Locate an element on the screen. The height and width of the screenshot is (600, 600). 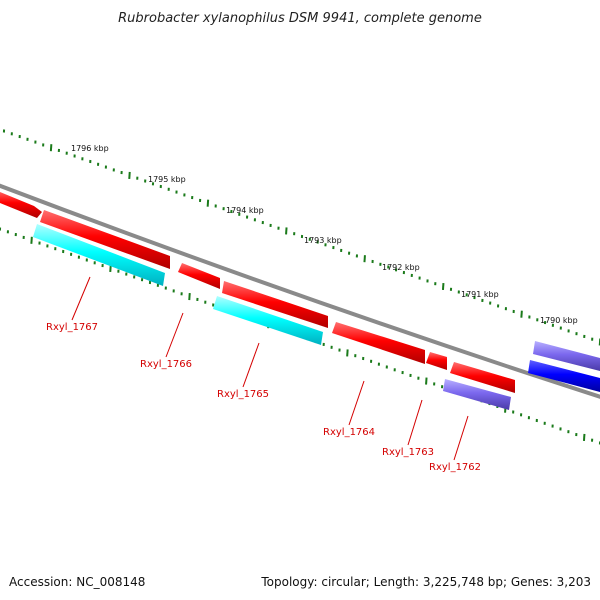
gene-arrow-partial is located at coordinates (21, 204).